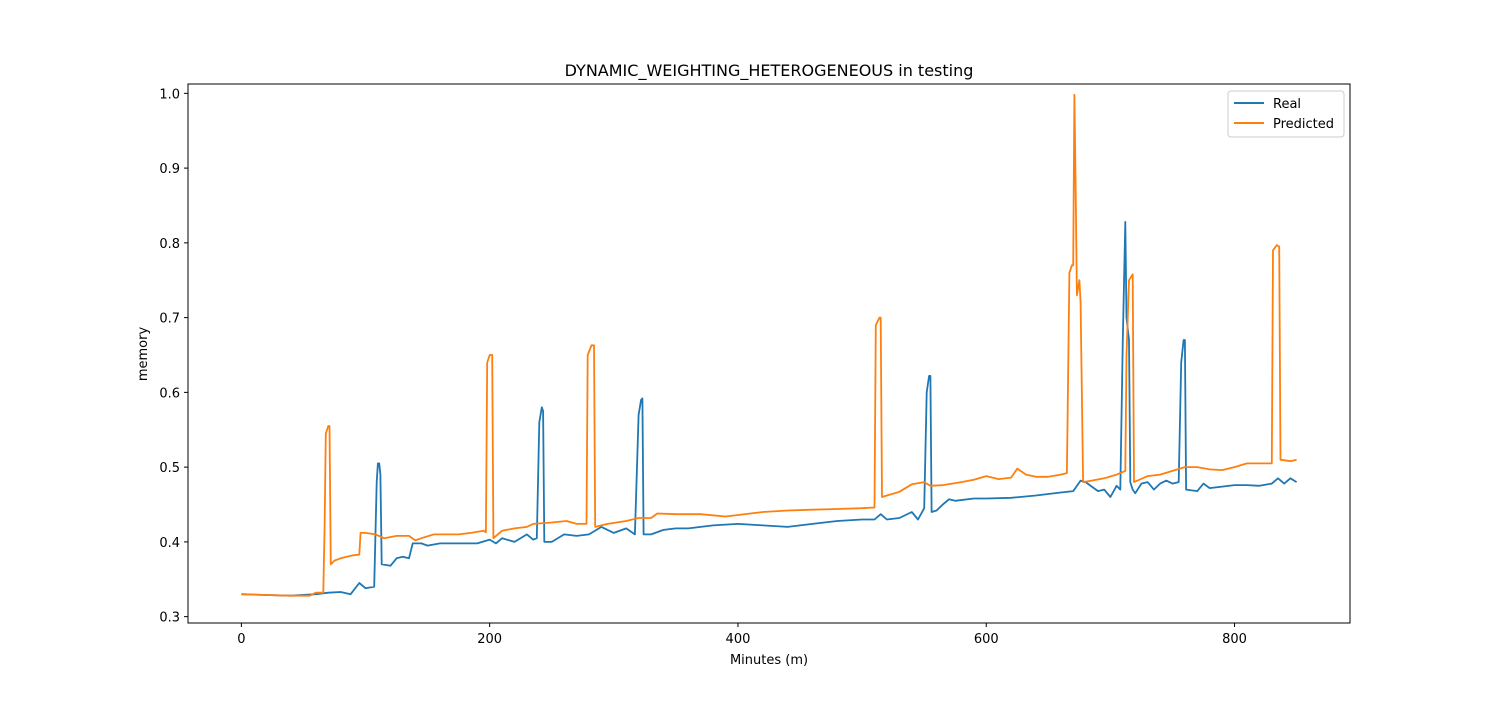  Describe the element at coordinates (169, 468) in the screenshot. I see `y-tick-label: 0.5` at that location.